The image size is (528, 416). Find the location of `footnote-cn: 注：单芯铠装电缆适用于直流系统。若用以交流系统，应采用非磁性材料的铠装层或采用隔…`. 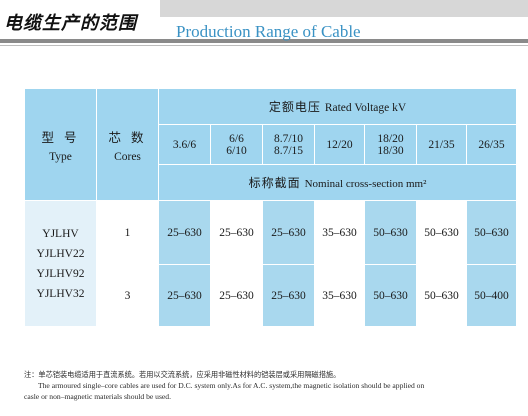

footnote-cn: 注：单芯铠装电缆适用于直流系统。若用以交流系统，应采用非磁性材料的铠装层或采用隔… is located at coordinates (182, 374).